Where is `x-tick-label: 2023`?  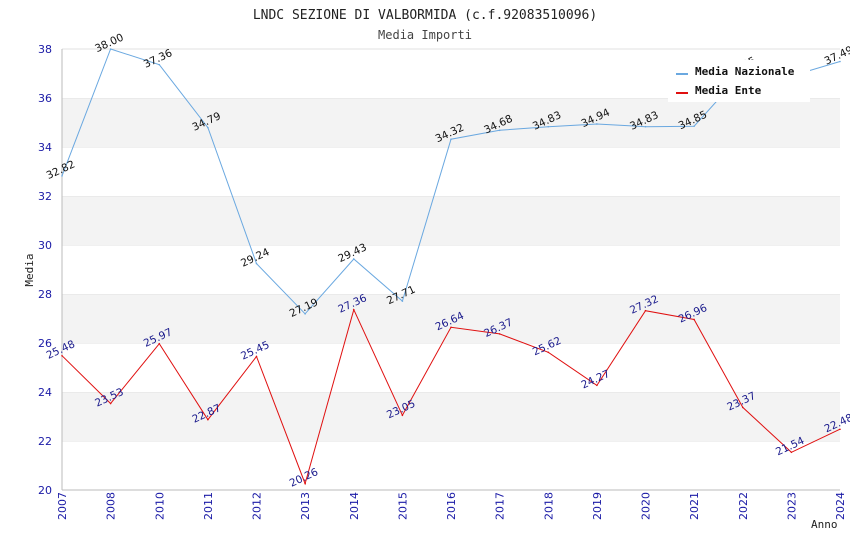 x-tick-label: 2023 is located at coordinates (791, 506).